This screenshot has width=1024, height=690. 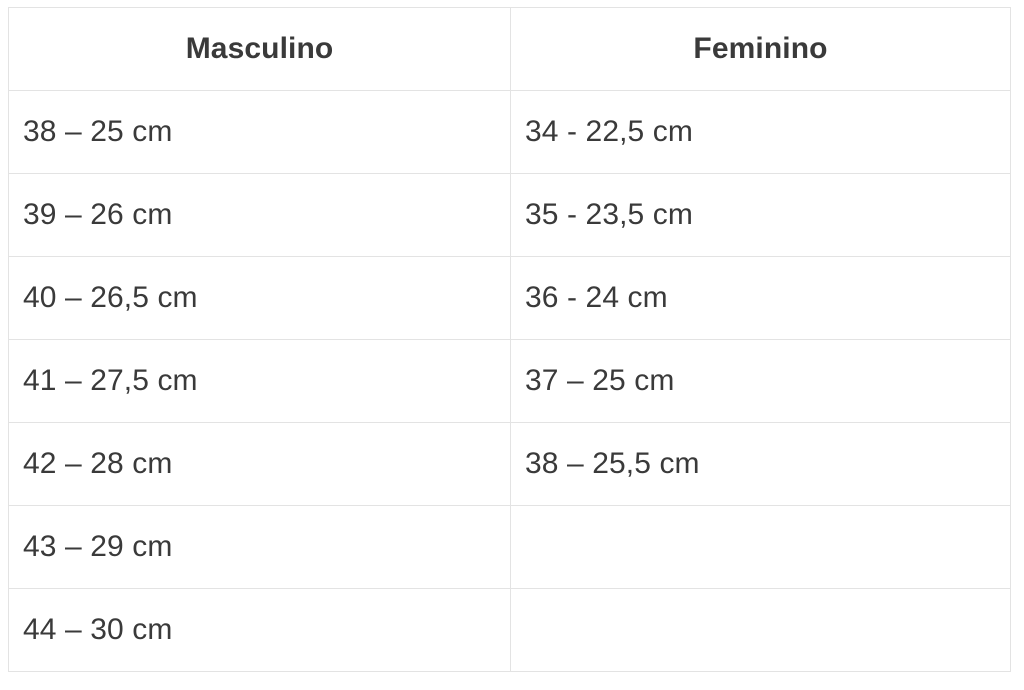 I want to click on table-row: 40 – 26,5 cm 36 - 24 cm, so click(x=509, y=298).